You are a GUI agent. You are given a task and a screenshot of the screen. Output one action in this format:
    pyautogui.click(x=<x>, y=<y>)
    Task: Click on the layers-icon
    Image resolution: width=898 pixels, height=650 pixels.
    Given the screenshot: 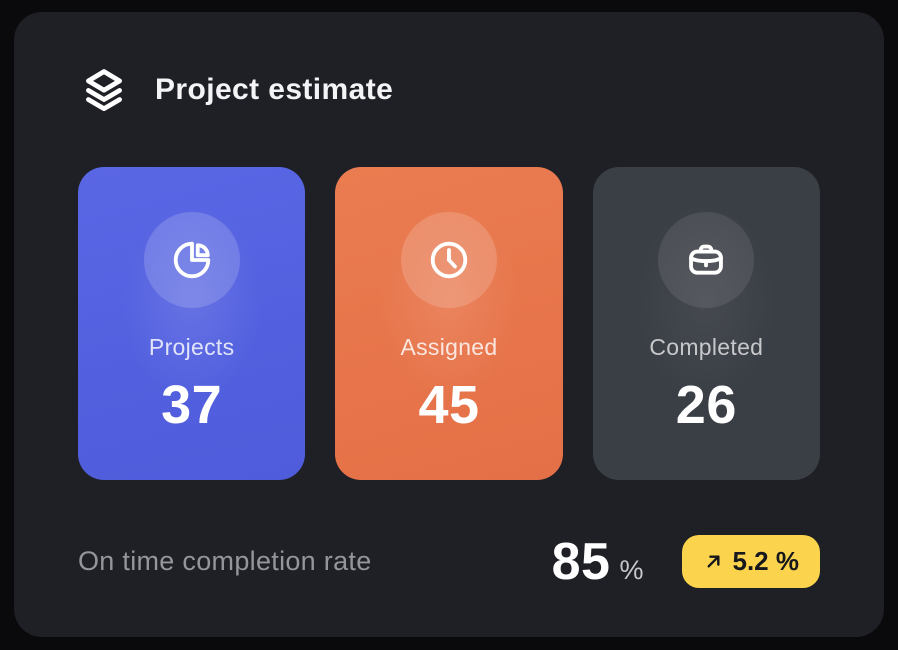 What is the action you would take?
    pyautogui.click(x=104, y=90)
    